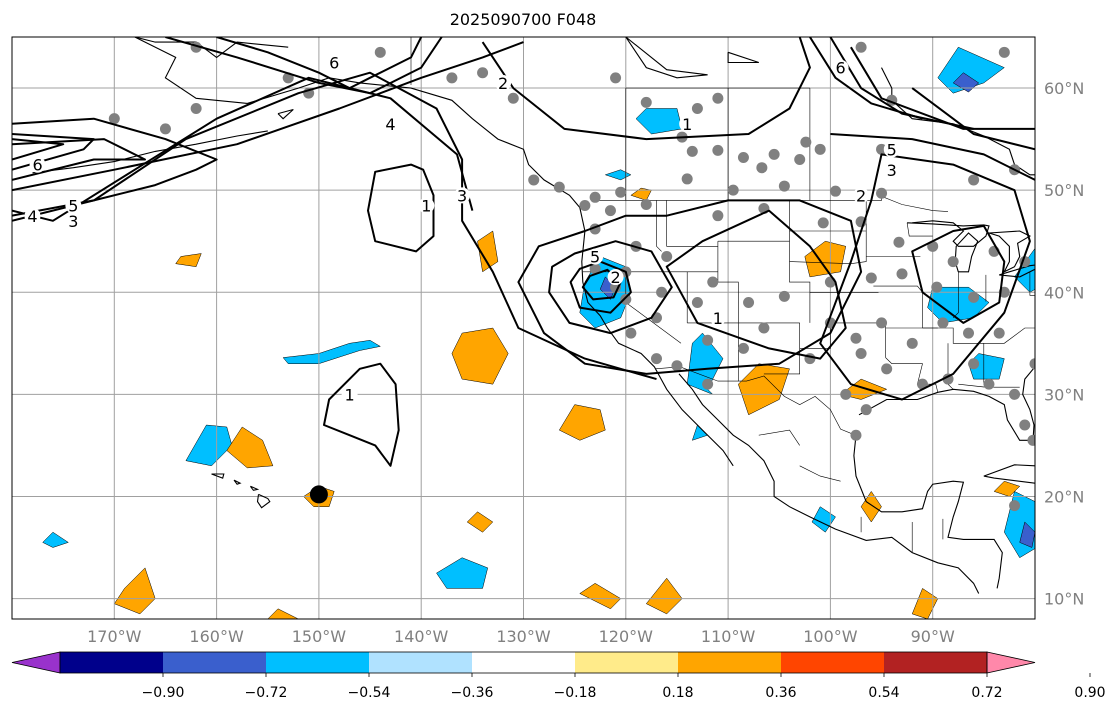 This screenshot has height=712, width=1105. What do you see at coordinates (600, 287) in the screenshot?
I see `contour-4-low` at bounding box center [600, 287].